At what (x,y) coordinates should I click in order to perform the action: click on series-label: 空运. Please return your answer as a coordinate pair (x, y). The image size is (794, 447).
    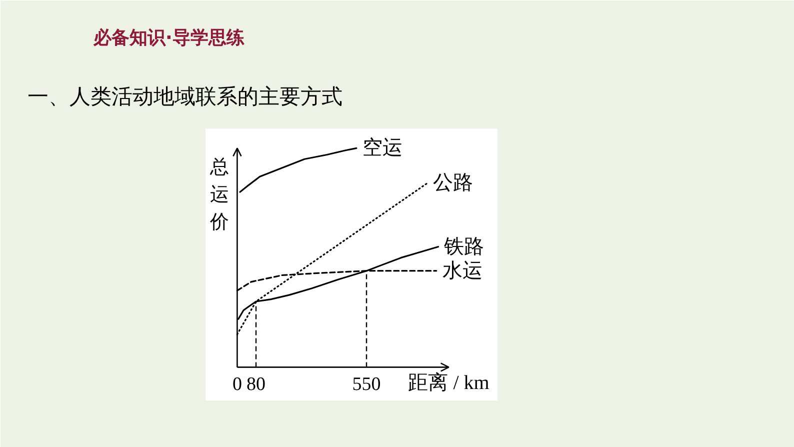
    Looking at the image, I should click on (382, 148).